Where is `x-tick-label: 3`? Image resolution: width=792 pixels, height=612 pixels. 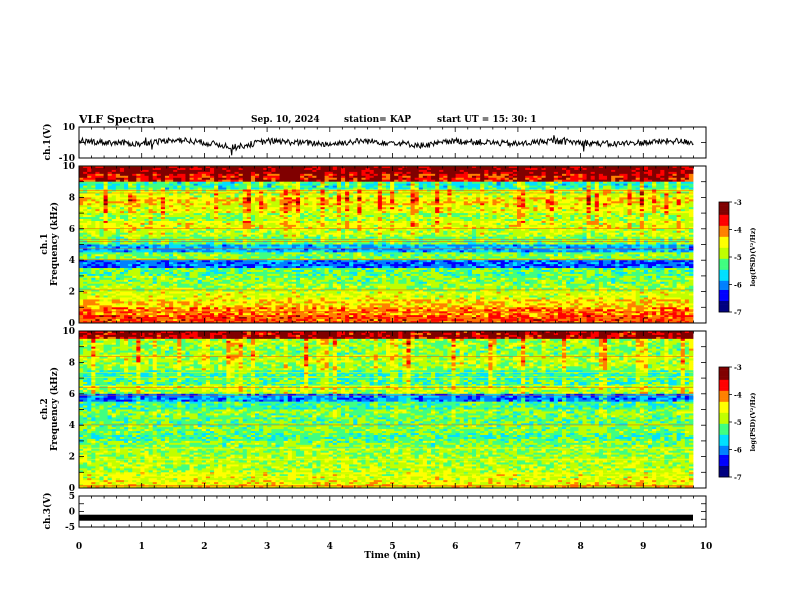
x-tick-label: 3 is located at coordinates (267, 547).